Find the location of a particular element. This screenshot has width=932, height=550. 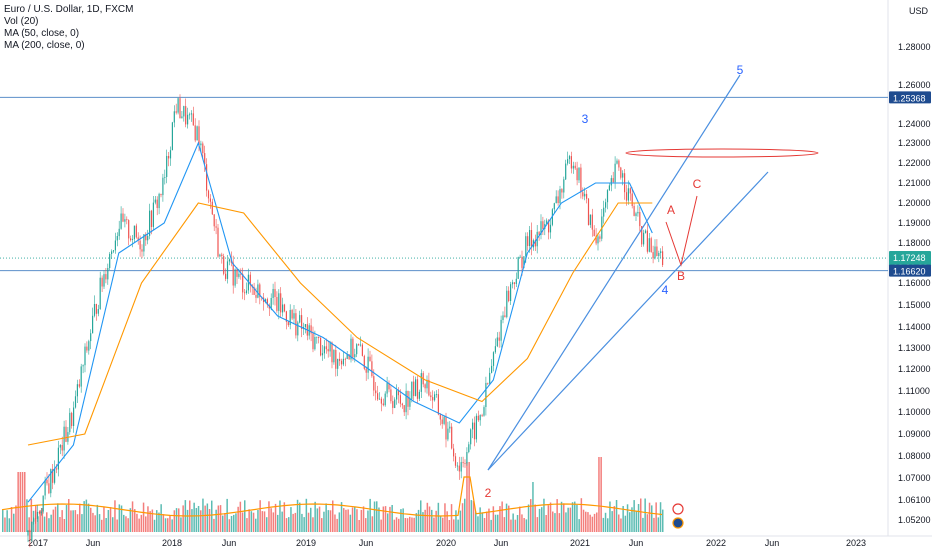

x-tick-label: 2017 is located at coordinates (38, 543).